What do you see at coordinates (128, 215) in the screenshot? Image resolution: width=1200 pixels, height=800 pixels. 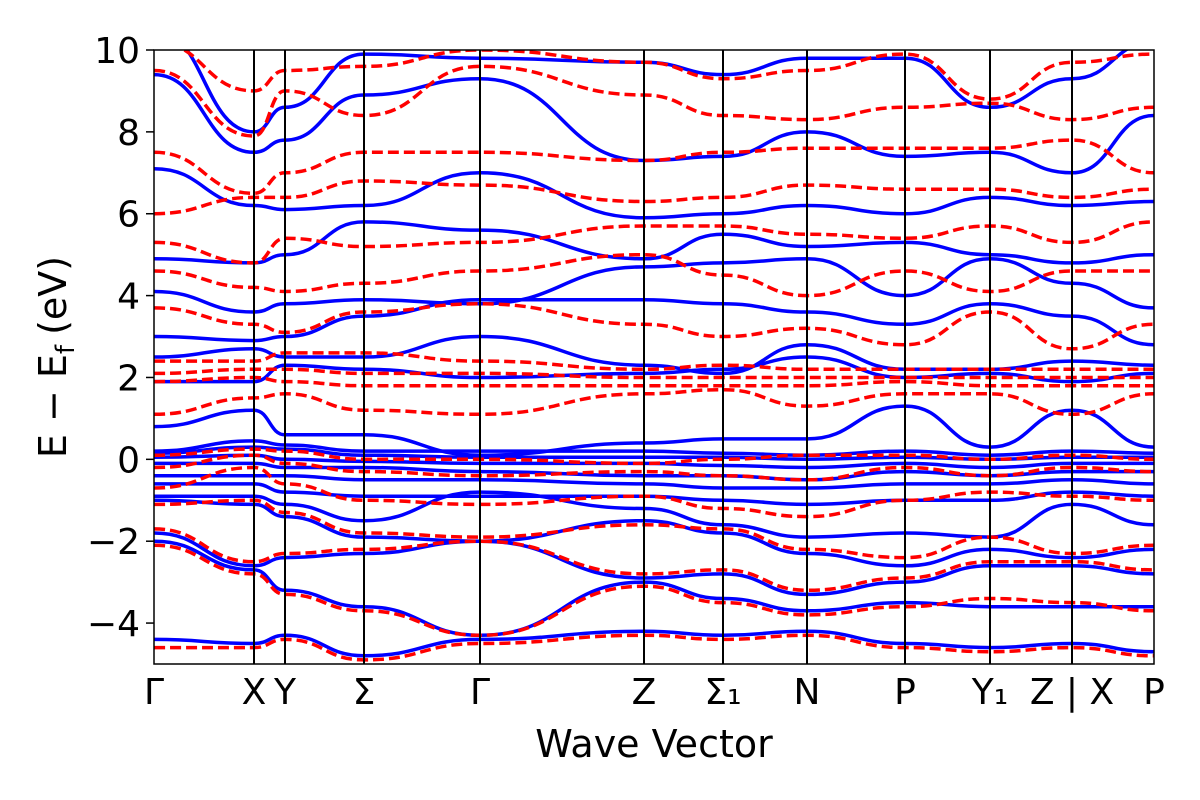 I see `y-tick-label: 6` at bounding box center [128, 215].